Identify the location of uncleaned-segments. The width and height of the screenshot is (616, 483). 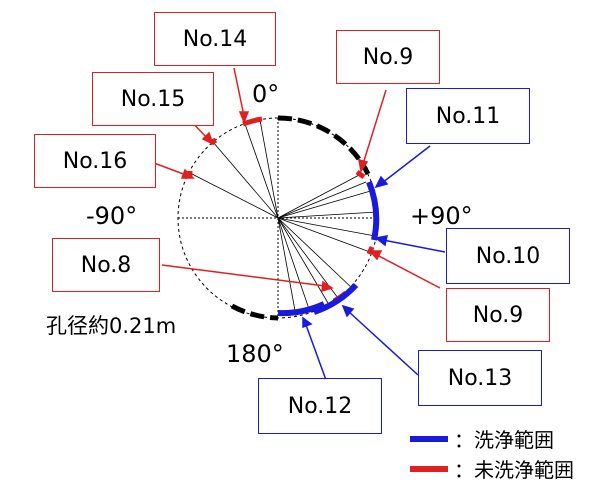
(281, 210).